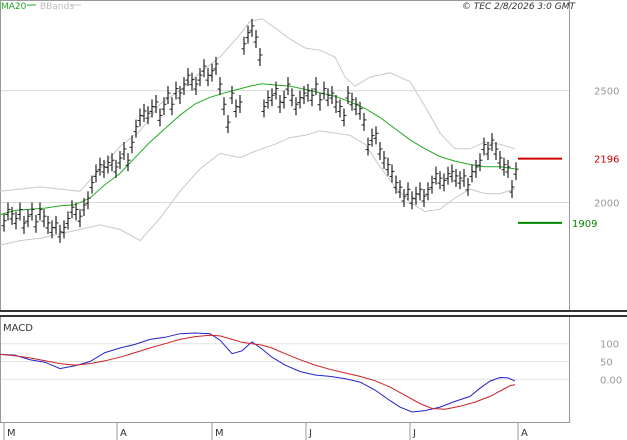 Image resolution: width=627 pixels, height=440 pixels. What do you see at coordinates (608, 237) in the screenshot?
I see `y-ticks-layer: 2000 2500 100 50 0.00` at bounding box center [608, 237].